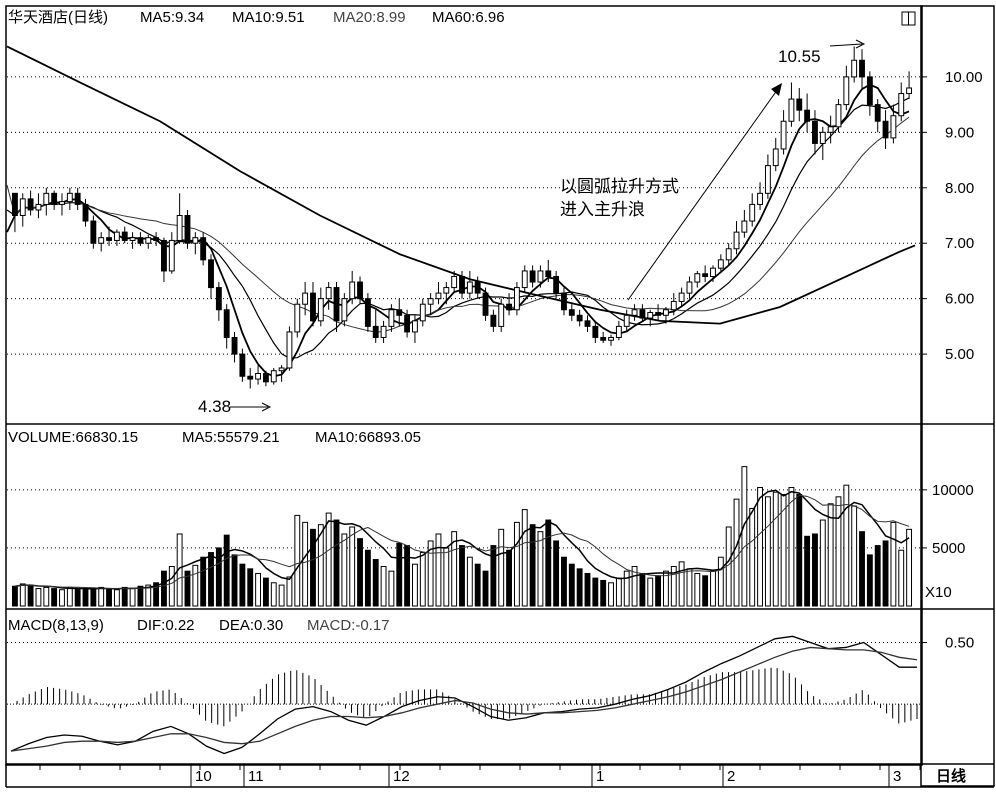  I want to click on macd-title: MACD(8,13,9), so click(56, 625).